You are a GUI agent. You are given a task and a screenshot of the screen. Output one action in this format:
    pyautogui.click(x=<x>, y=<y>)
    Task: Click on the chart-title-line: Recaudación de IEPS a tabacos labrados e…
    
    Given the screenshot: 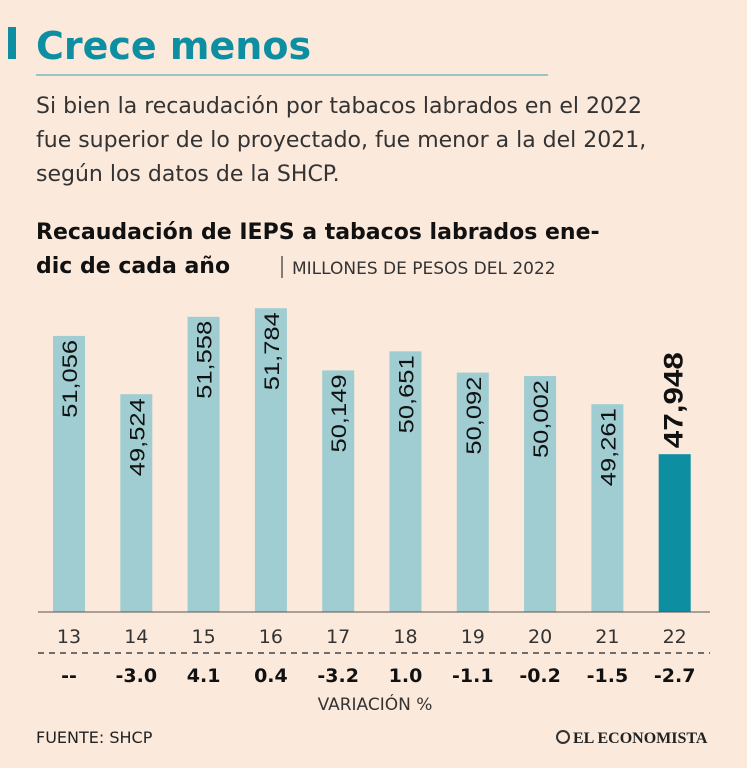 What is the action you would take?
    pyautogui.click(x=318, y=232)
    